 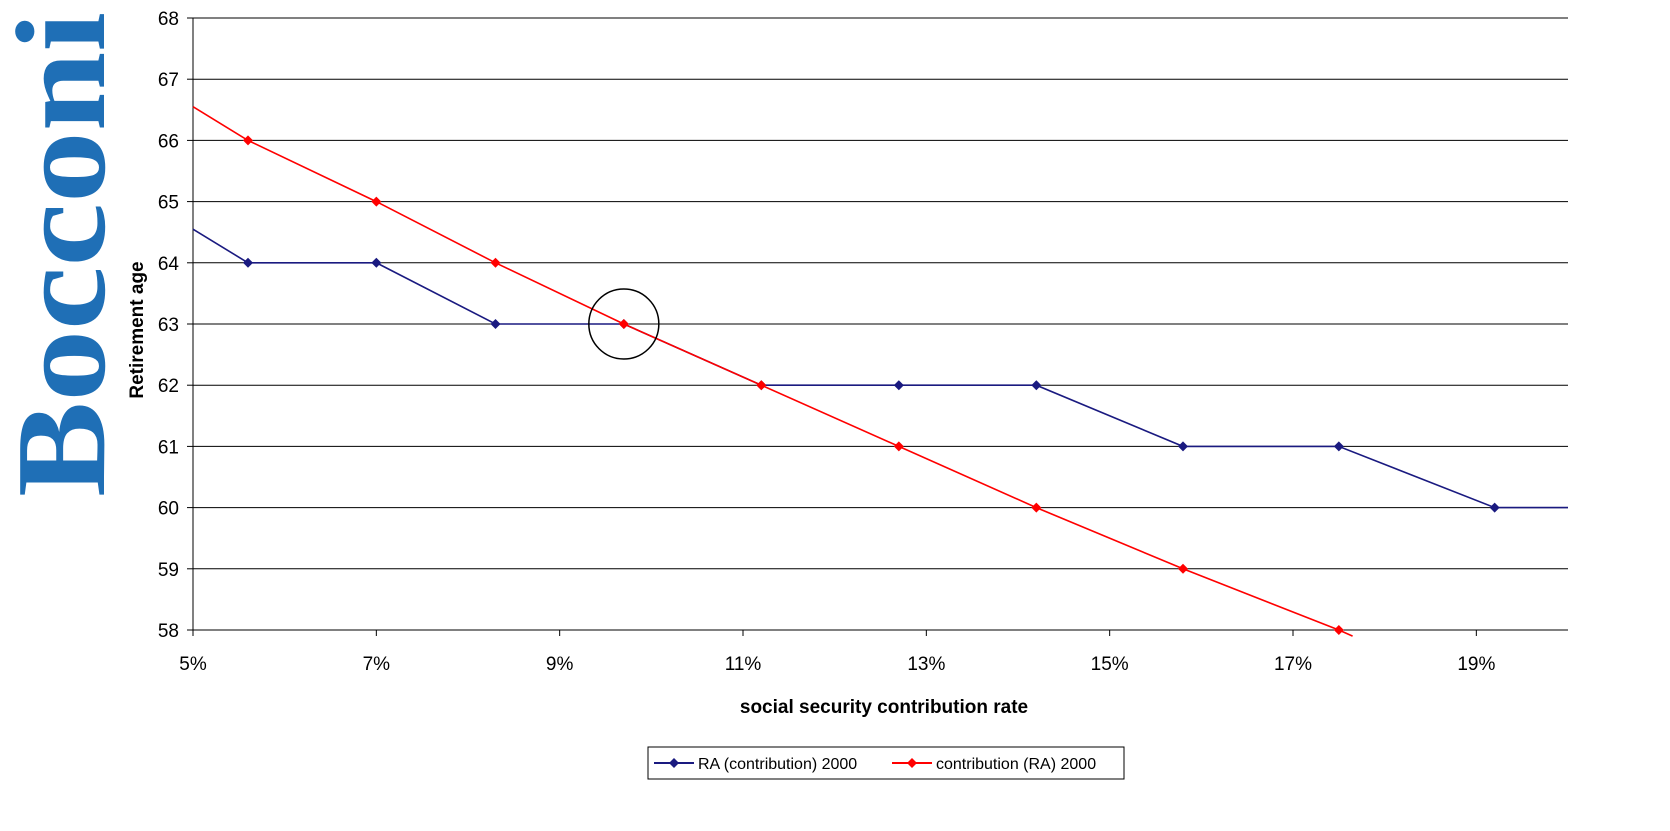 What do you see at coordinates (1110, 664) in the screenshot?
I see `x-tick-label: 15%` at bounding box center [1110, 664].